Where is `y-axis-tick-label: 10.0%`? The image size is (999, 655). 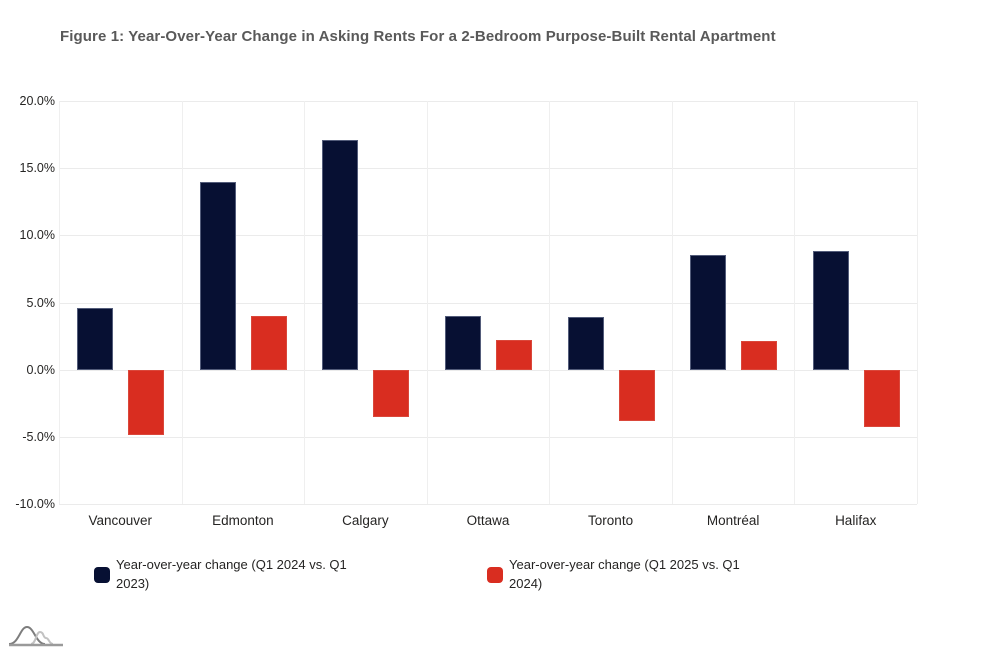
y-axis-tick-label: 10.0% is located at coordinates (37, 235).